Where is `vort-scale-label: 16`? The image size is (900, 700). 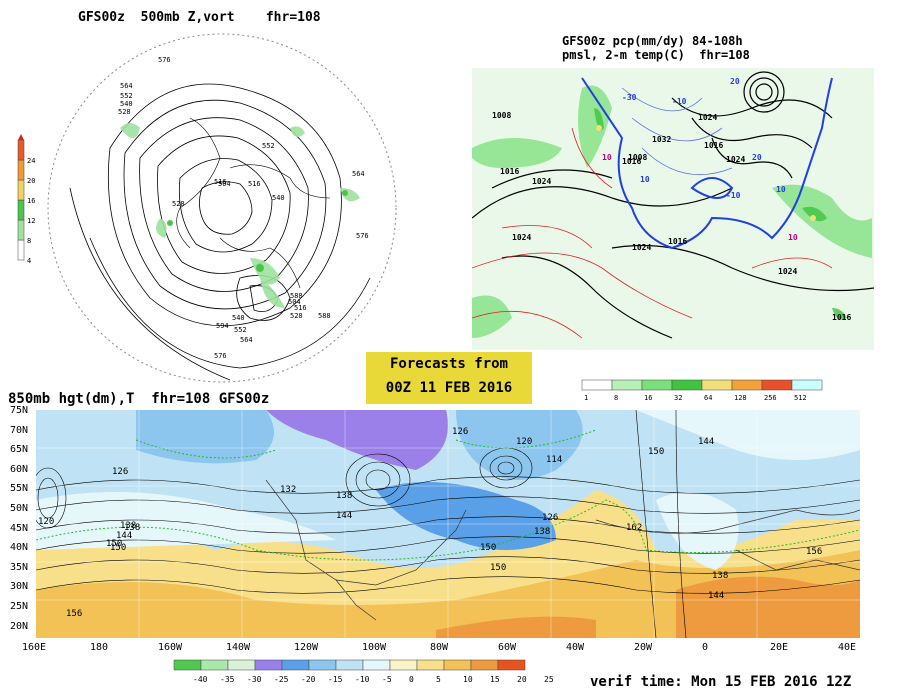 vort-scale-label: 16 is located at coordinates (31, 201).